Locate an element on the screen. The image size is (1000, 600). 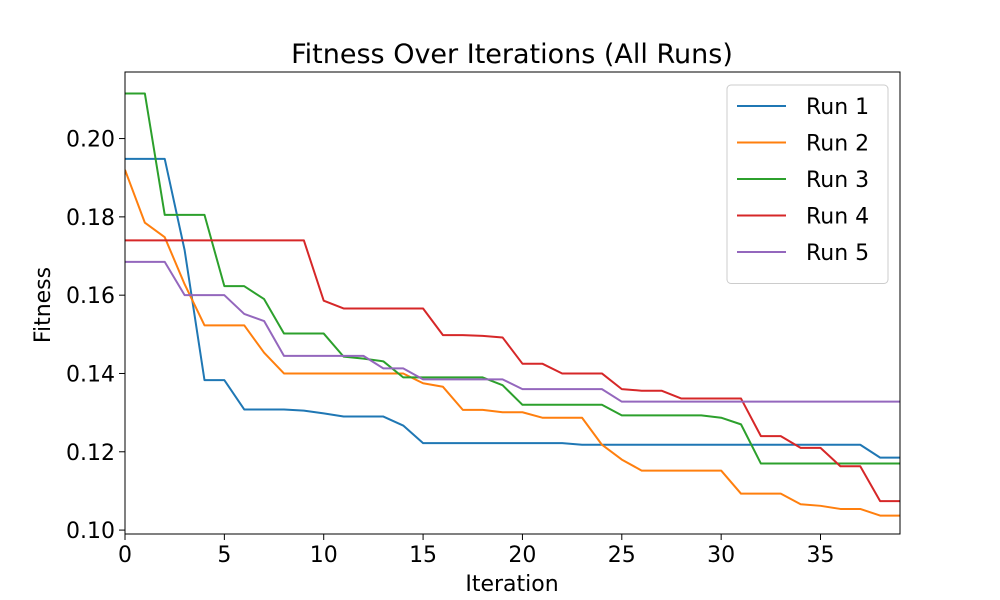
x-axis-ticks: 0 5 10 15 20 25 30 35 is located at coordinates (476, 551).